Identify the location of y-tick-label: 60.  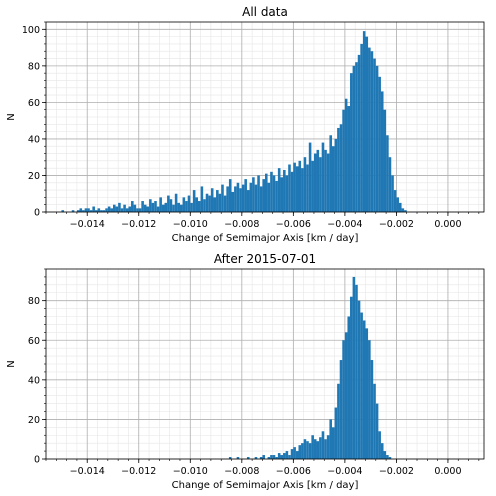
(34, 341).